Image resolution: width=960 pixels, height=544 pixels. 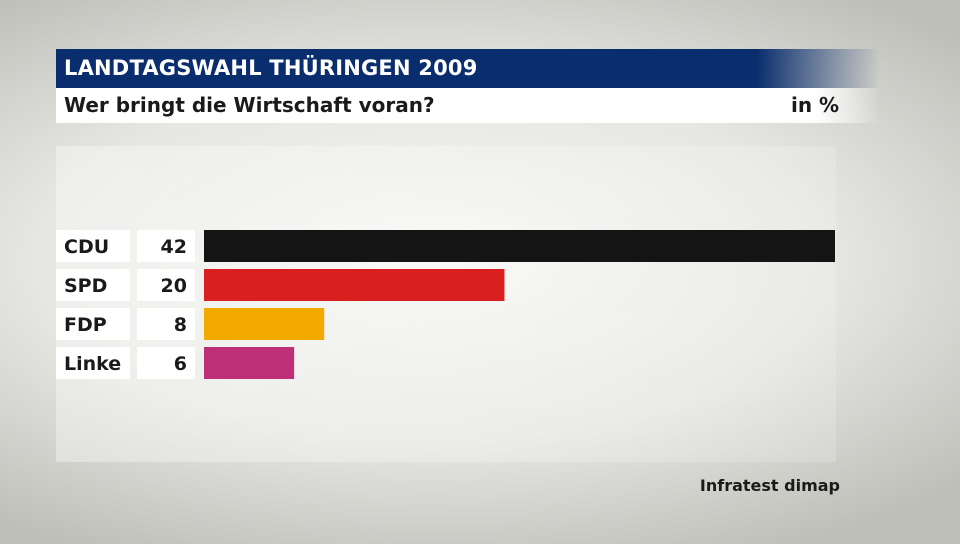 I want to click on header-bar: LANDTAGSWAHL THÜRINGEN 2009, so click(x=468, y=68).